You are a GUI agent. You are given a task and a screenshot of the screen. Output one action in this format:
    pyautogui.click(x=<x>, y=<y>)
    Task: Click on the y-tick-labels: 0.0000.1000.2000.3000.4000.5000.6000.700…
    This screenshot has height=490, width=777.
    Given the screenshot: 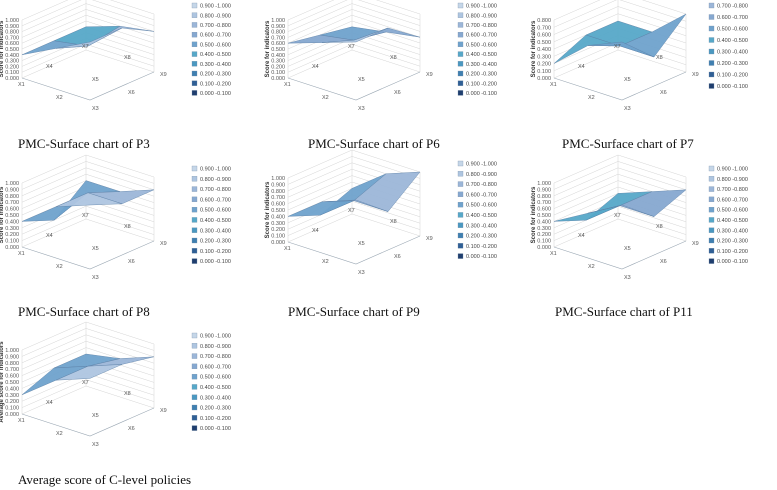 What is the action you would take?
    pyautogui.click(x=278, y=50)
    